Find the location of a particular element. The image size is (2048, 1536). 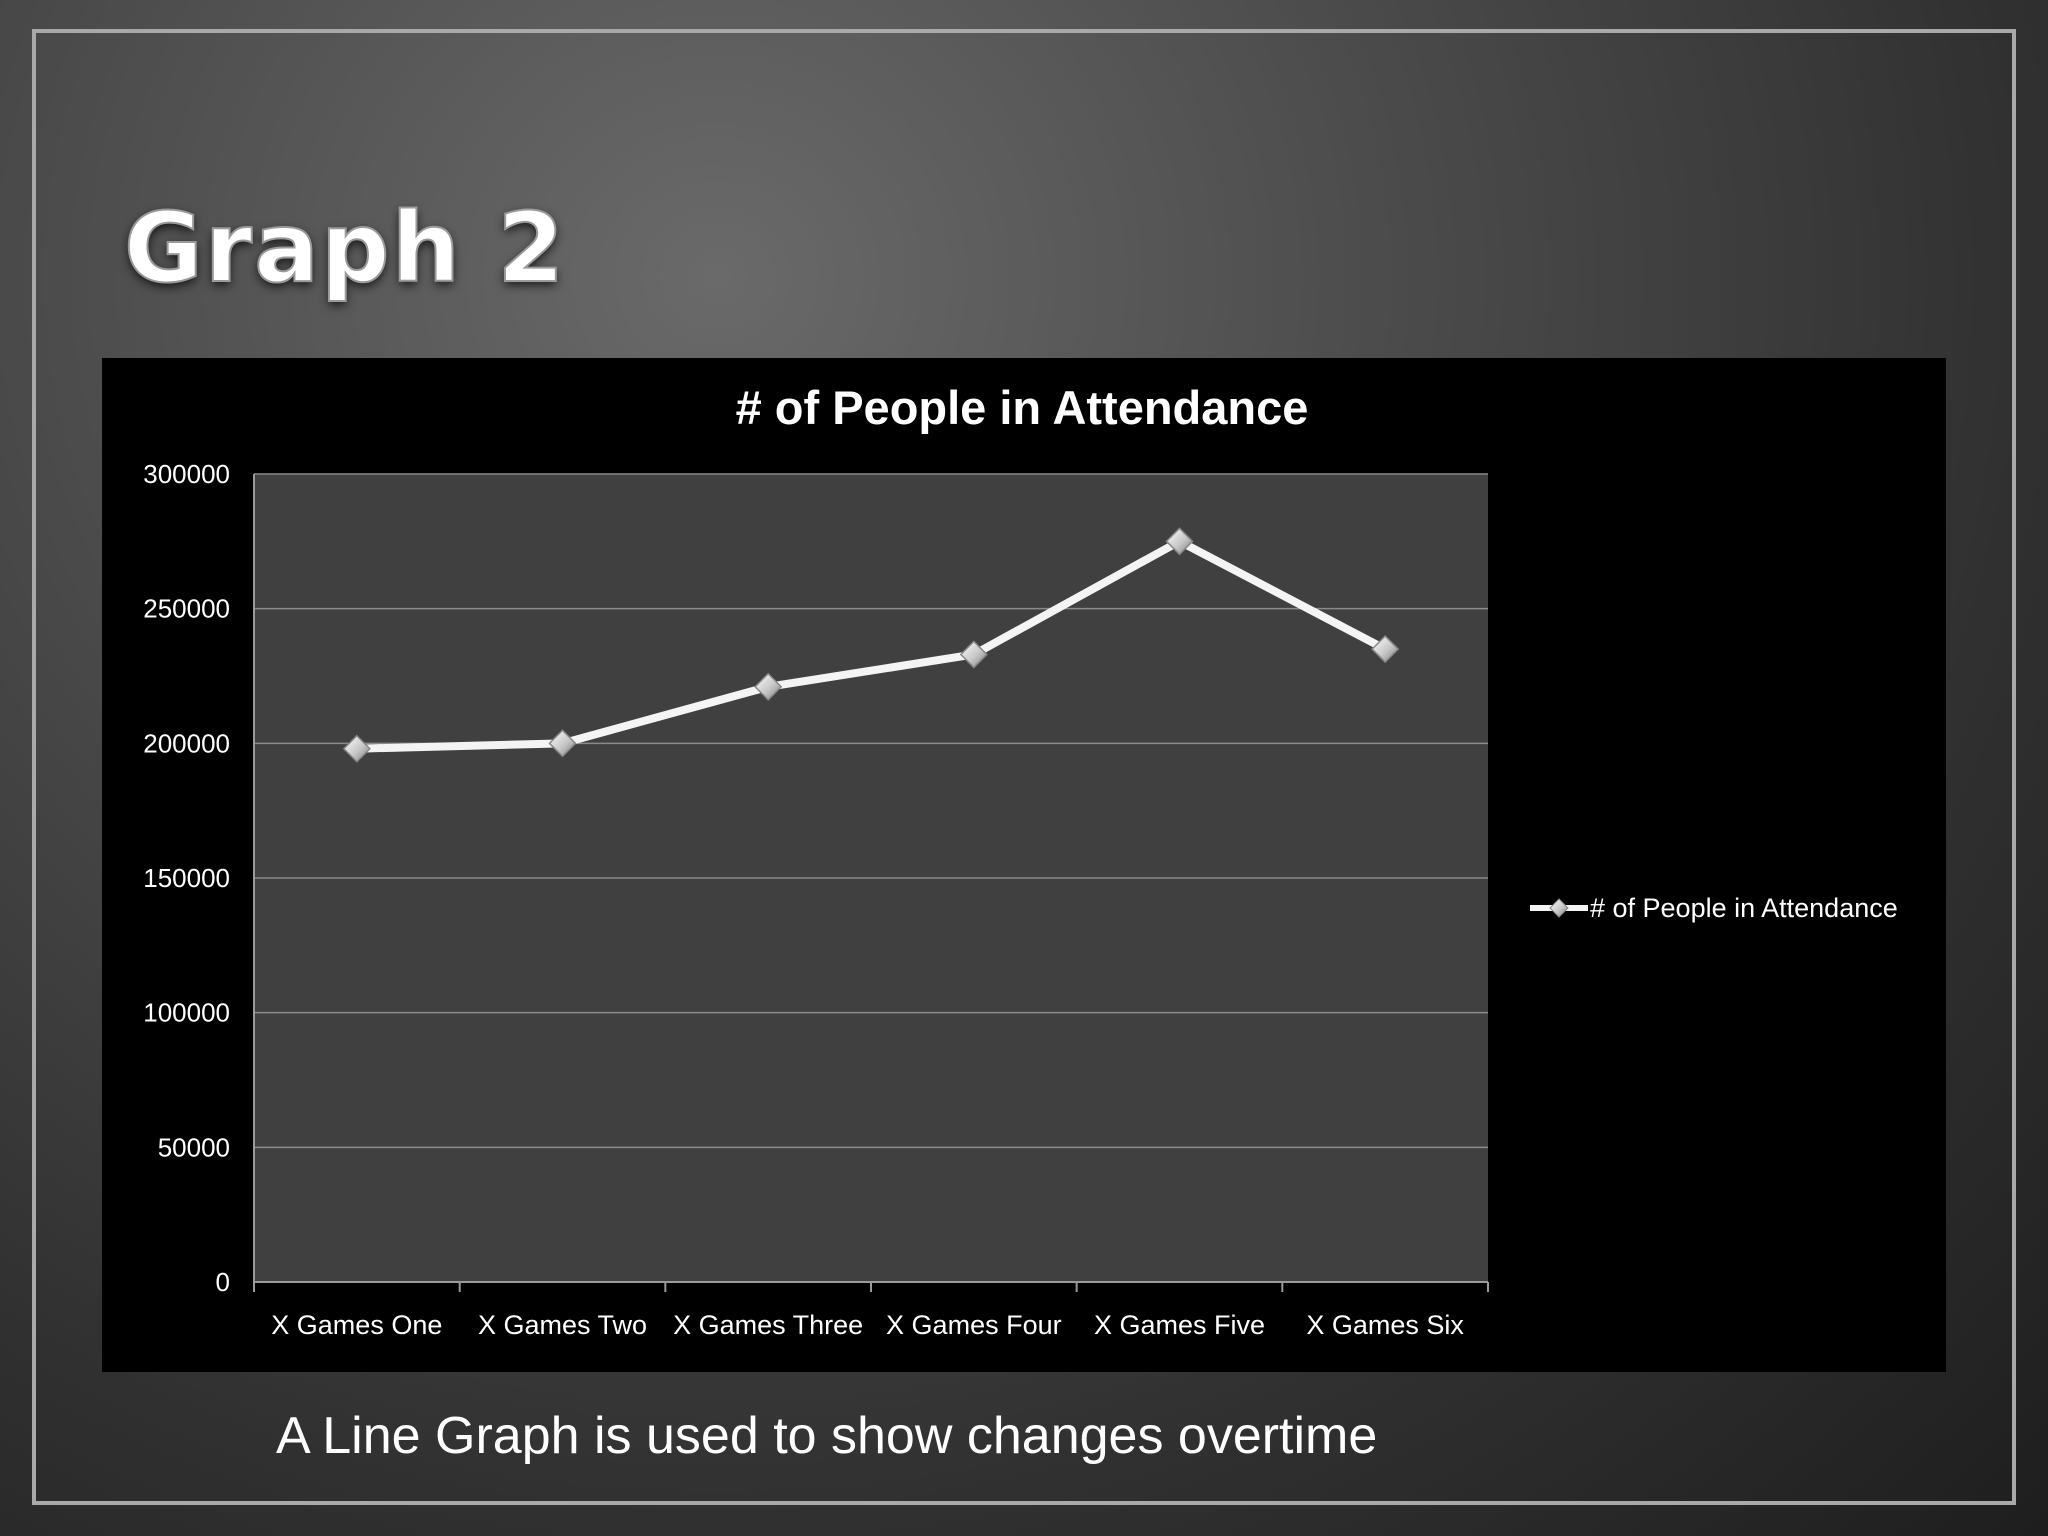

x-tick-label: X Games Five is located at coordinates (1179, 1325).